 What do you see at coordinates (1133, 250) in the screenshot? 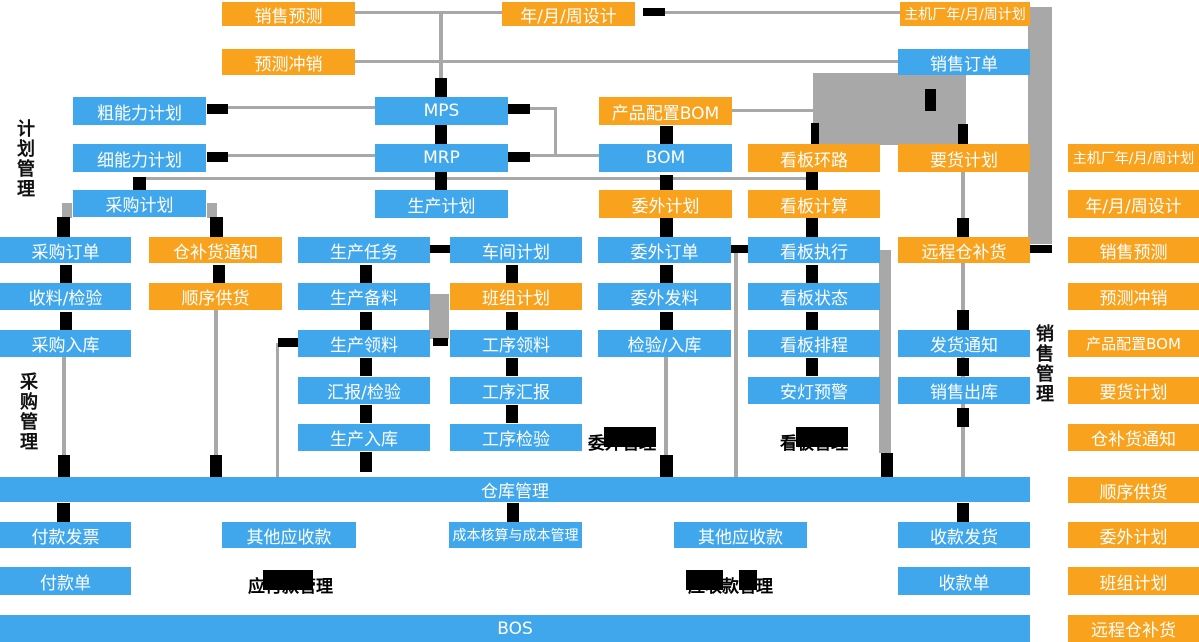
I see `node-rc-sales-forecast: 销售预测` at bounding box center [1133, 250].